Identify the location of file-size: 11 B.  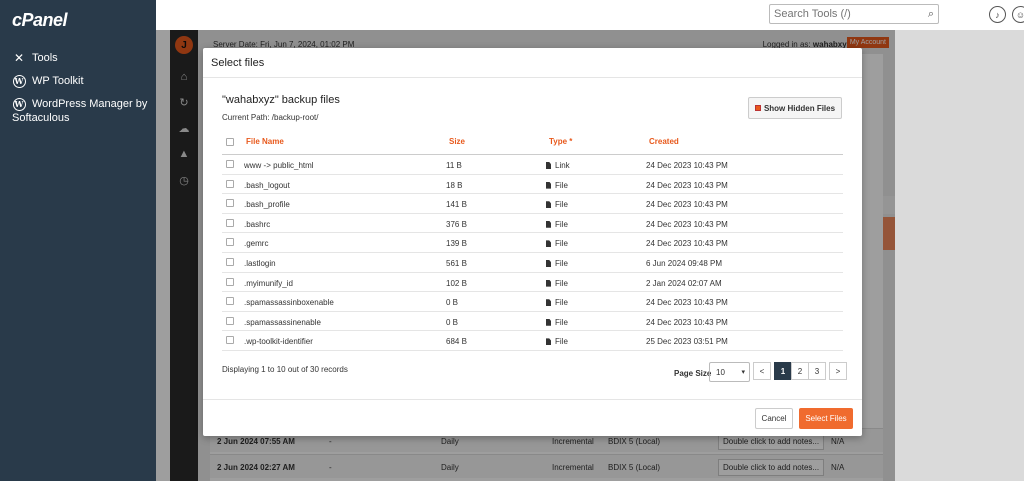
(454, 165).